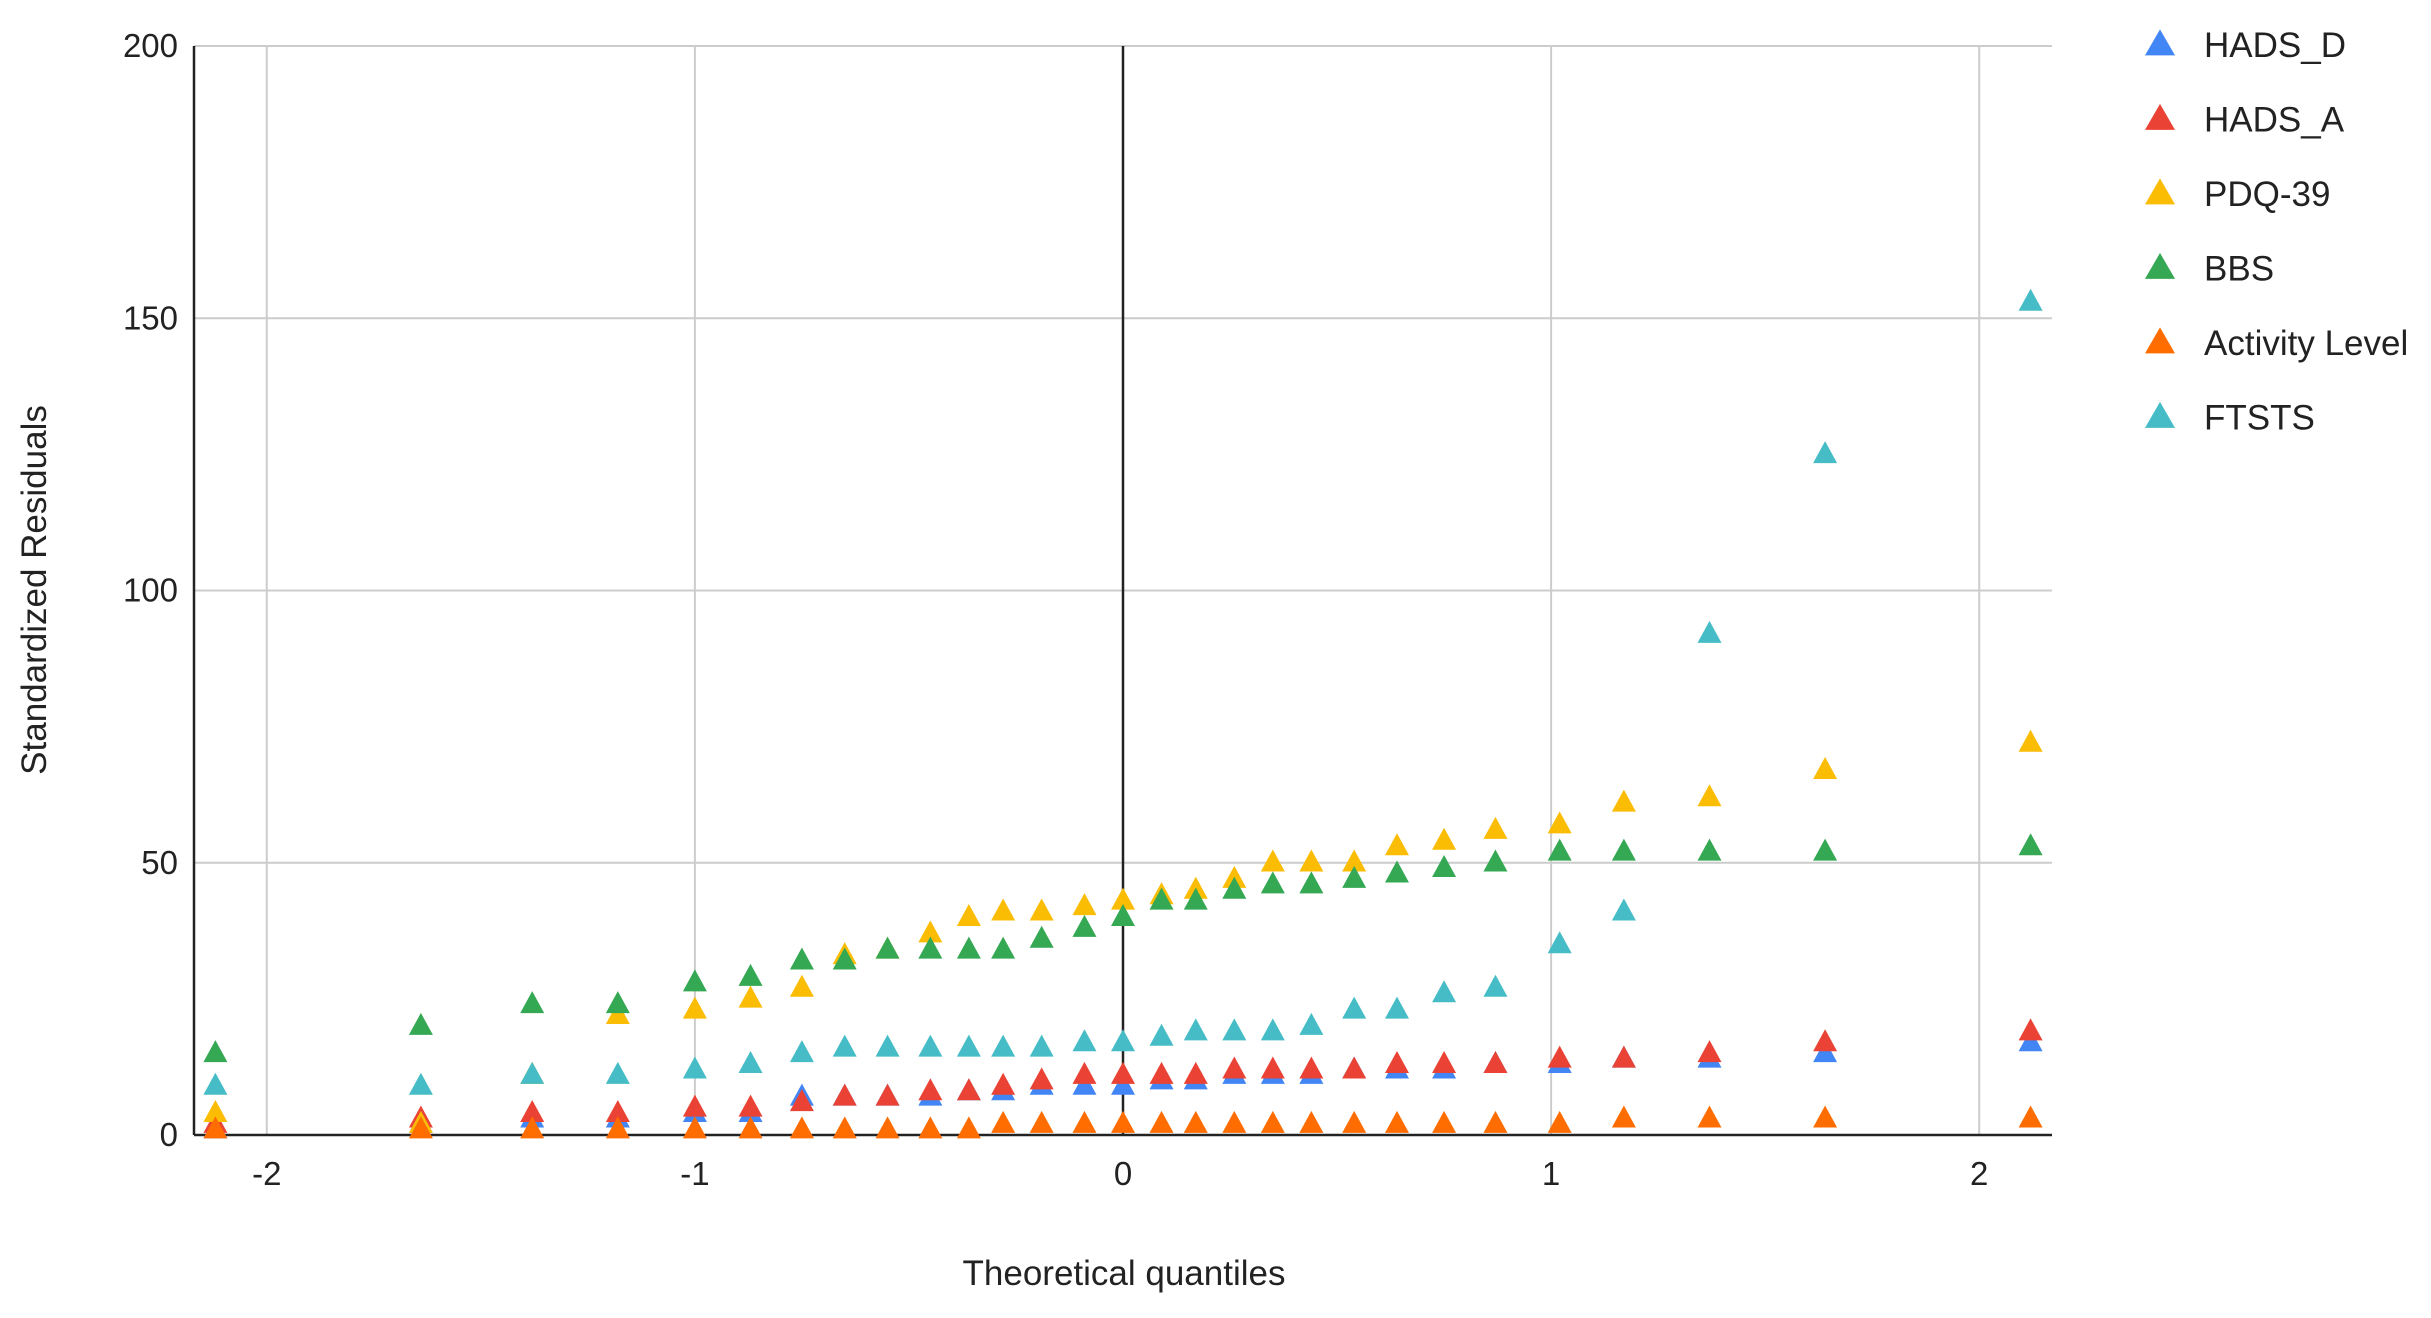 The width and height of the screenshot is (2431, 1318). Describe the element at coordinates (2160, 116) in the screenshot. I see `legend-marker-hads-a` at that location.